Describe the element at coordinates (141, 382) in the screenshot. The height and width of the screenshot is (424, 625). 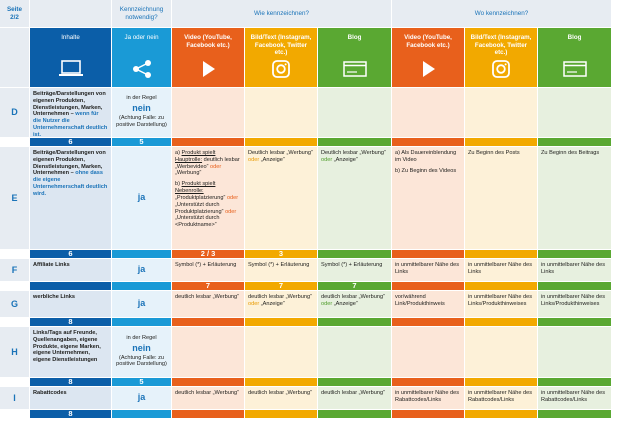
I see `page-ref: 5` at that location.